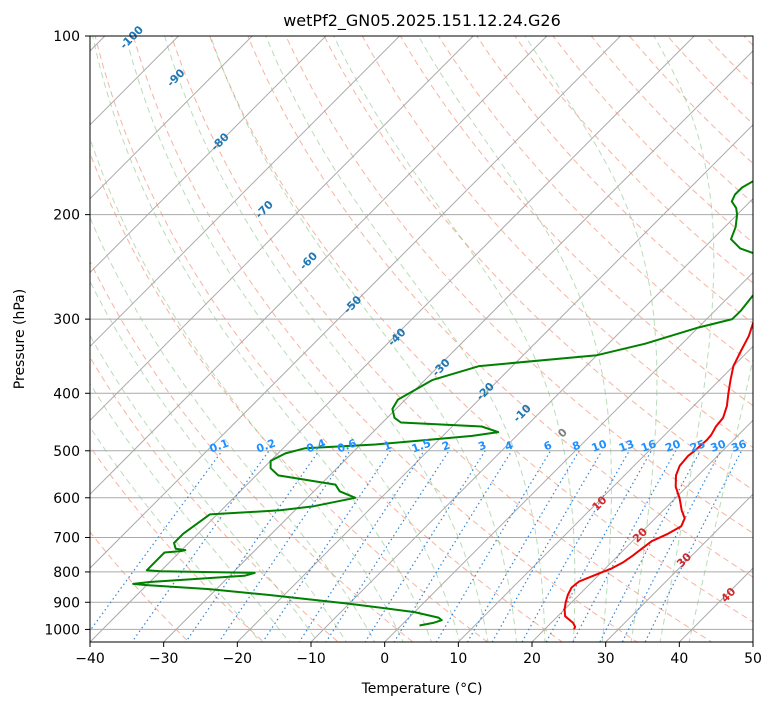  Describe the element at coordinates (673, 446) in the screenshot. I see `mixing-ratio-label: 20` at that location.